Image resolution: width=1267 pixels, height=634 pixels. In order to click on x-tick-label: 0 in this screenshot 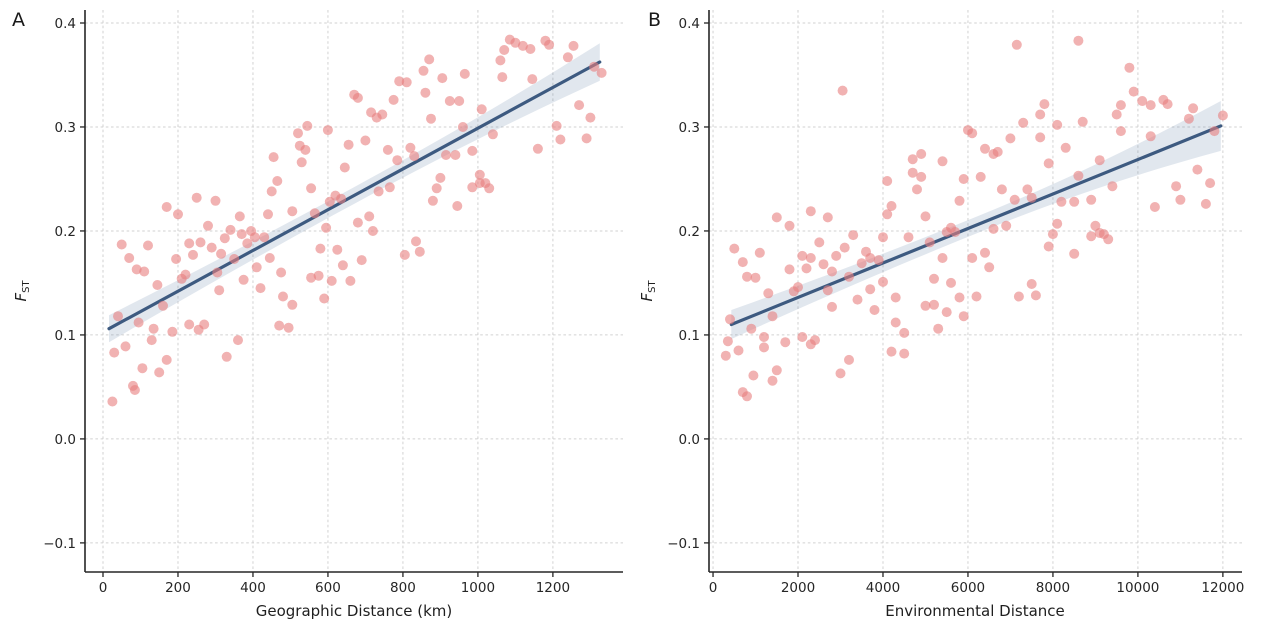, I will do `click(103, 588)`.